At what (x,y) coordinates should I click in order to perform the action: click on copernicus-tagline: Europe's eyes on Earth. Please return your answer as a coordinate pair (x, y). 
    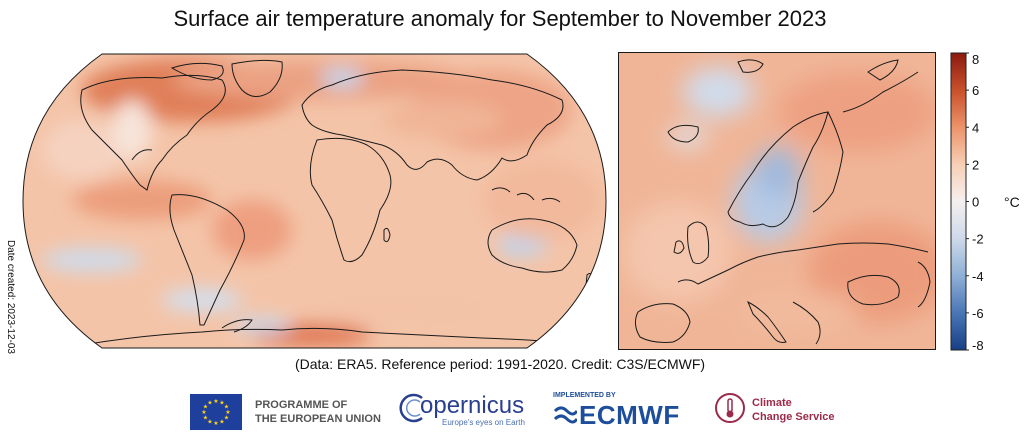
    Looking at the image, I should click on (483, 422).